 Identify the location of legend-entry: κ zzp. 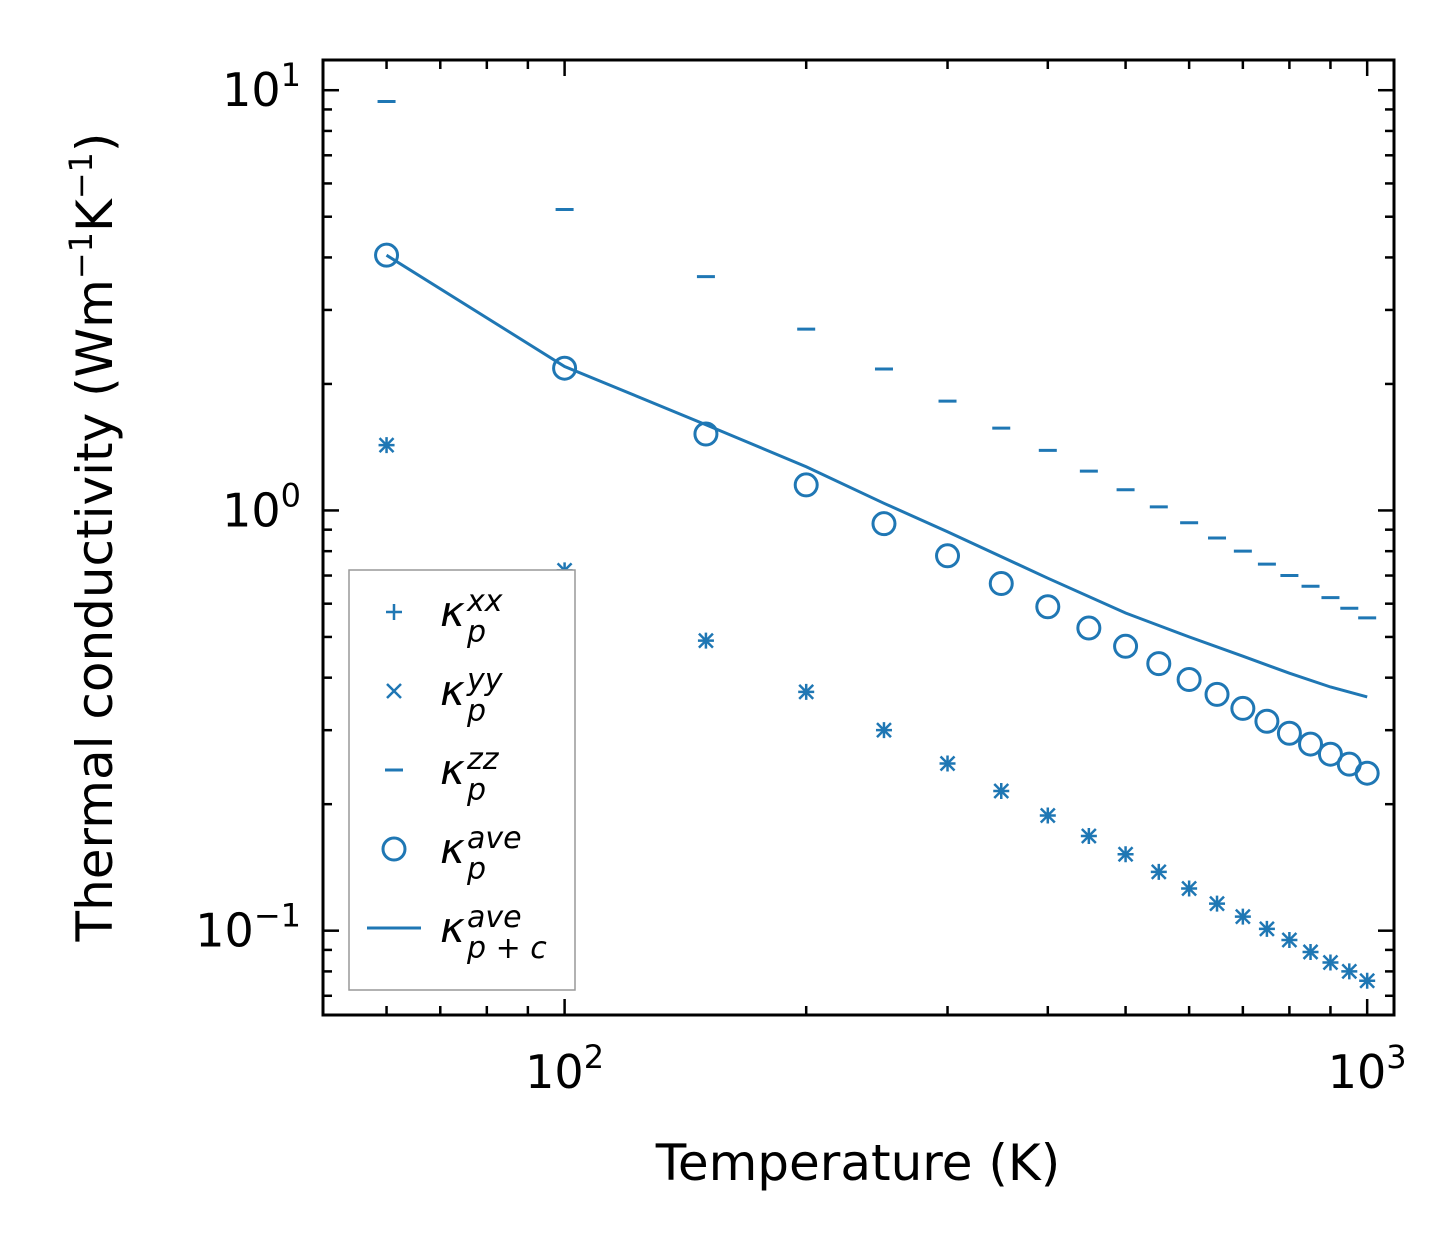
(442, 775).